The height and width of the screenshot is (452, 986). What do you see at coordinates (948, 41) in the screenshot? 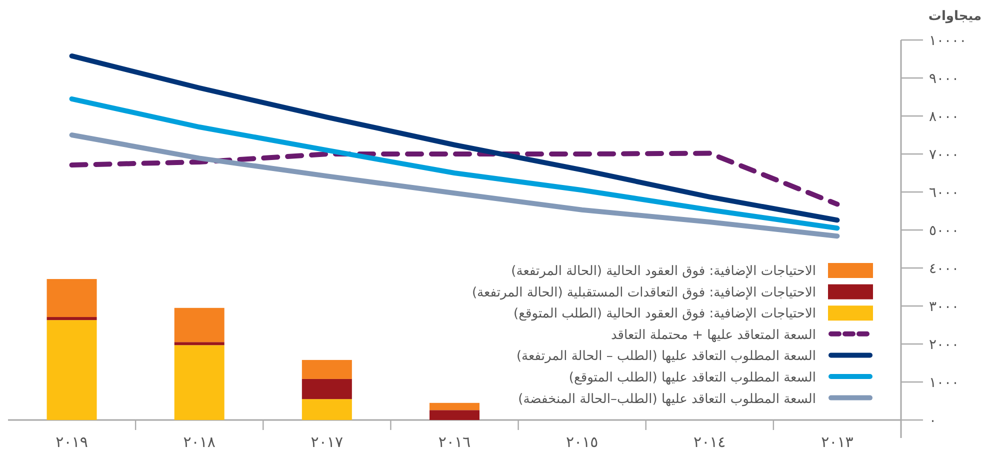
I see `y-tick-label: ١٠٠٠٠` at bounding box center [948, 41].